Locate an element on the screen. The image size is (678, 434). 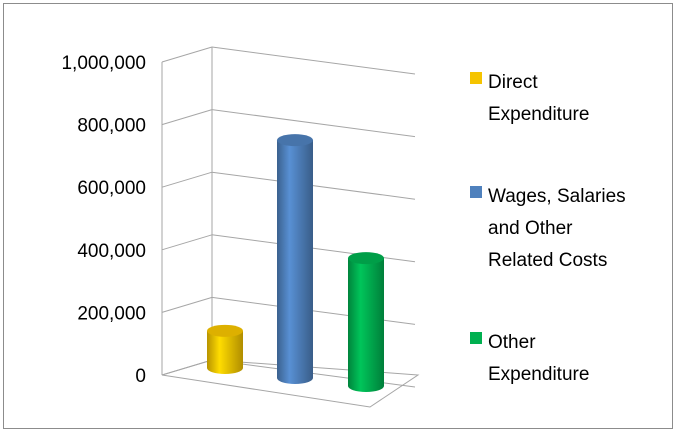
y-axis-ticks: 0 200,000 400,000 600,000 800,000 1,000,000 is located at coordinates (103, 220).